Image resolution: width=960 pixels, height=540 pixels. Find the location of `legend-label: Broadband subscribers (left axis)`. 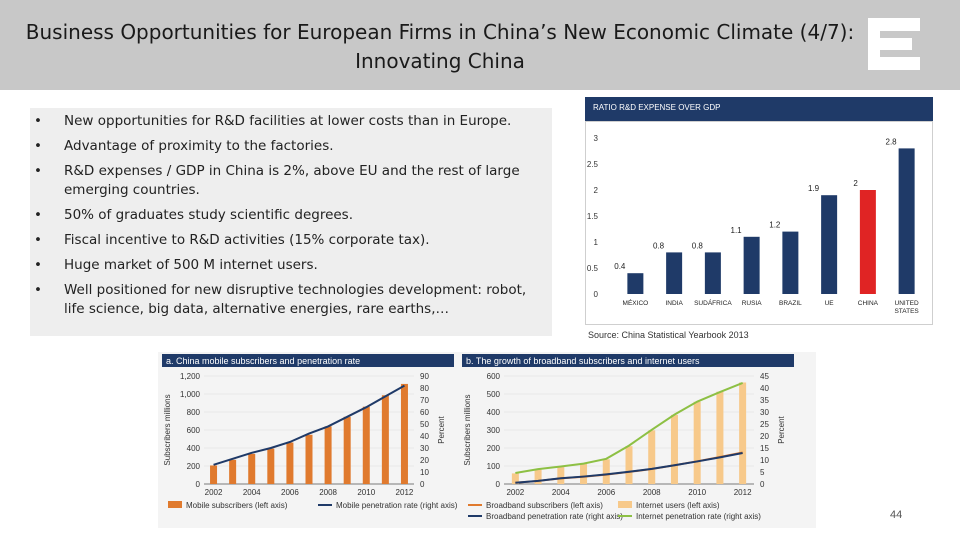

legend-label: Broadband subscribers (left axis) is located at coordinates (544, 505).